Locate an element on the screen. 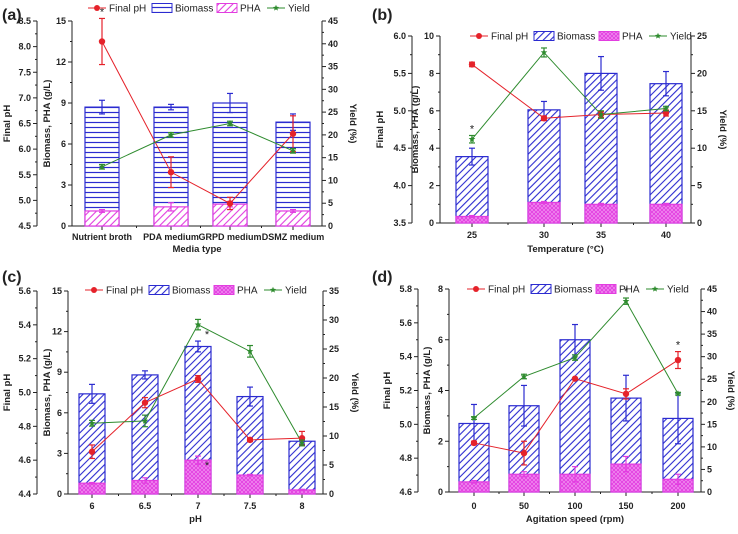 The image size is (738, 534). yield-line is located at coordinates (197, 145).